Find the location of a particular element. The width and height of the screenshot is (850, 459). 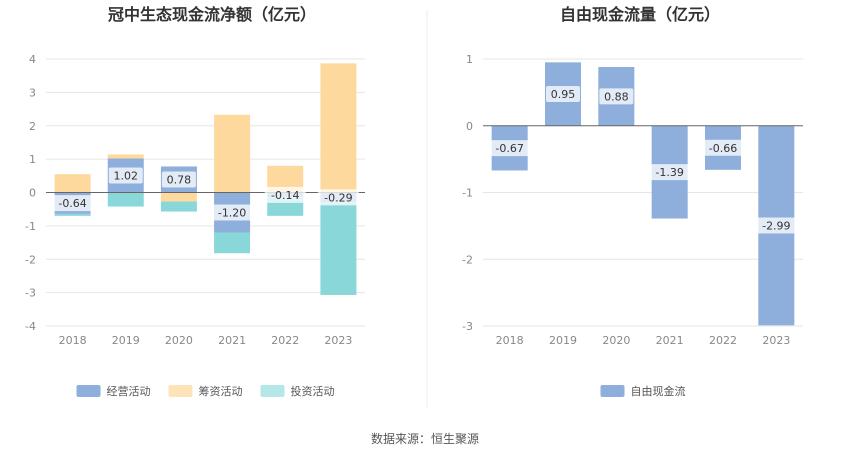

data-label: -0.14 is located at coordinates (285, 195).